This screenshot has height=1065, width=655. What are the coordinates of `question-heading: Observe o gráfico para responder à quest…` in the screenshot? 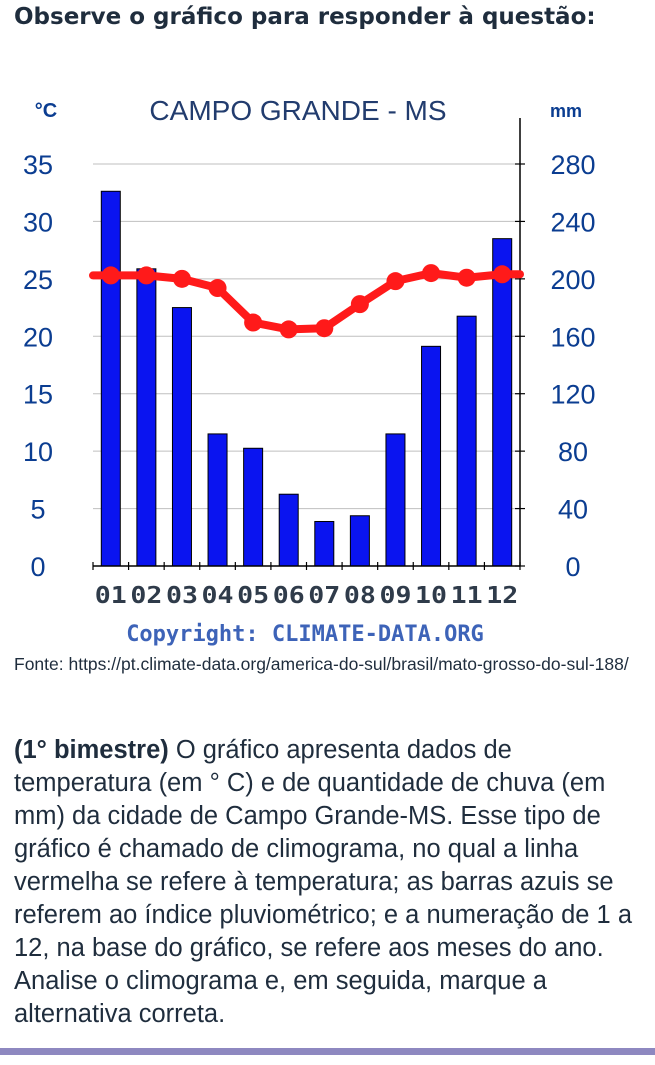 It's located at (305, 17).